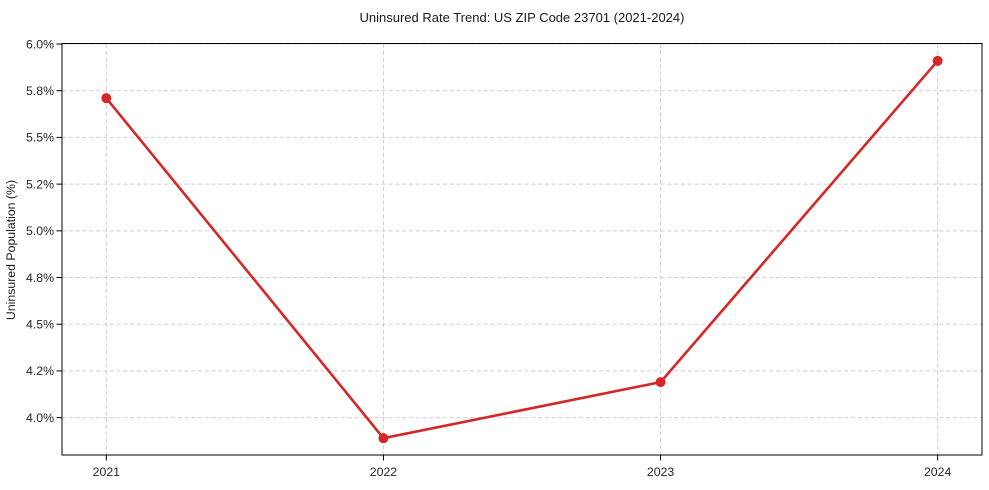  Describe the element at coordinates (40, 231) in the screenshot. I see `y-tick-label: 5.0%` at that location.